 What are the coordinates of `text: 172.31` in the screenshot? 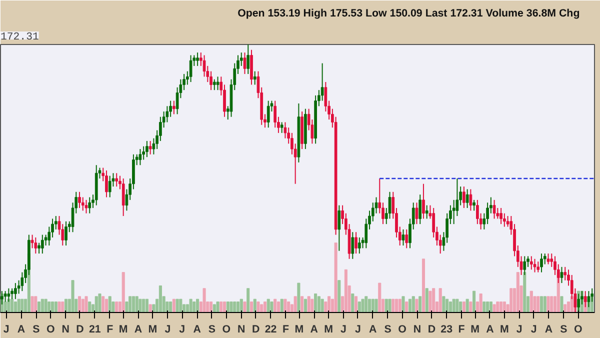 It's located at (19, 38).